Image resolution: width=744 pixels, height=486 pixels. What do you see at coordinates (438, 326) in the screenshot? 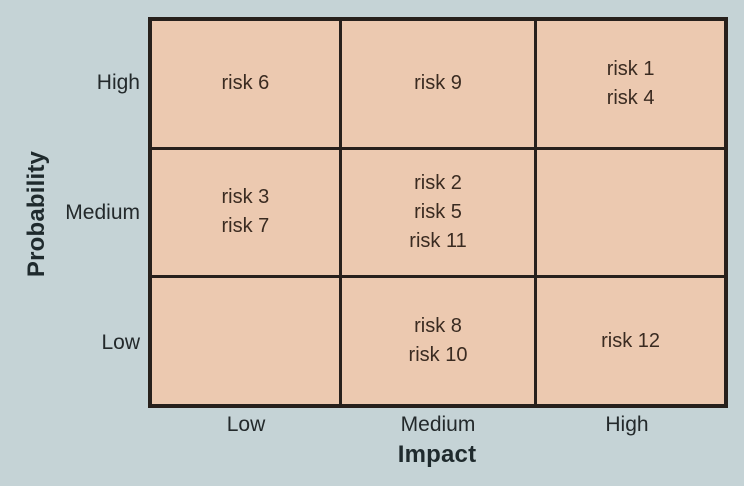
I see `risk-item: risk 8` at bounding box center [438, 326].